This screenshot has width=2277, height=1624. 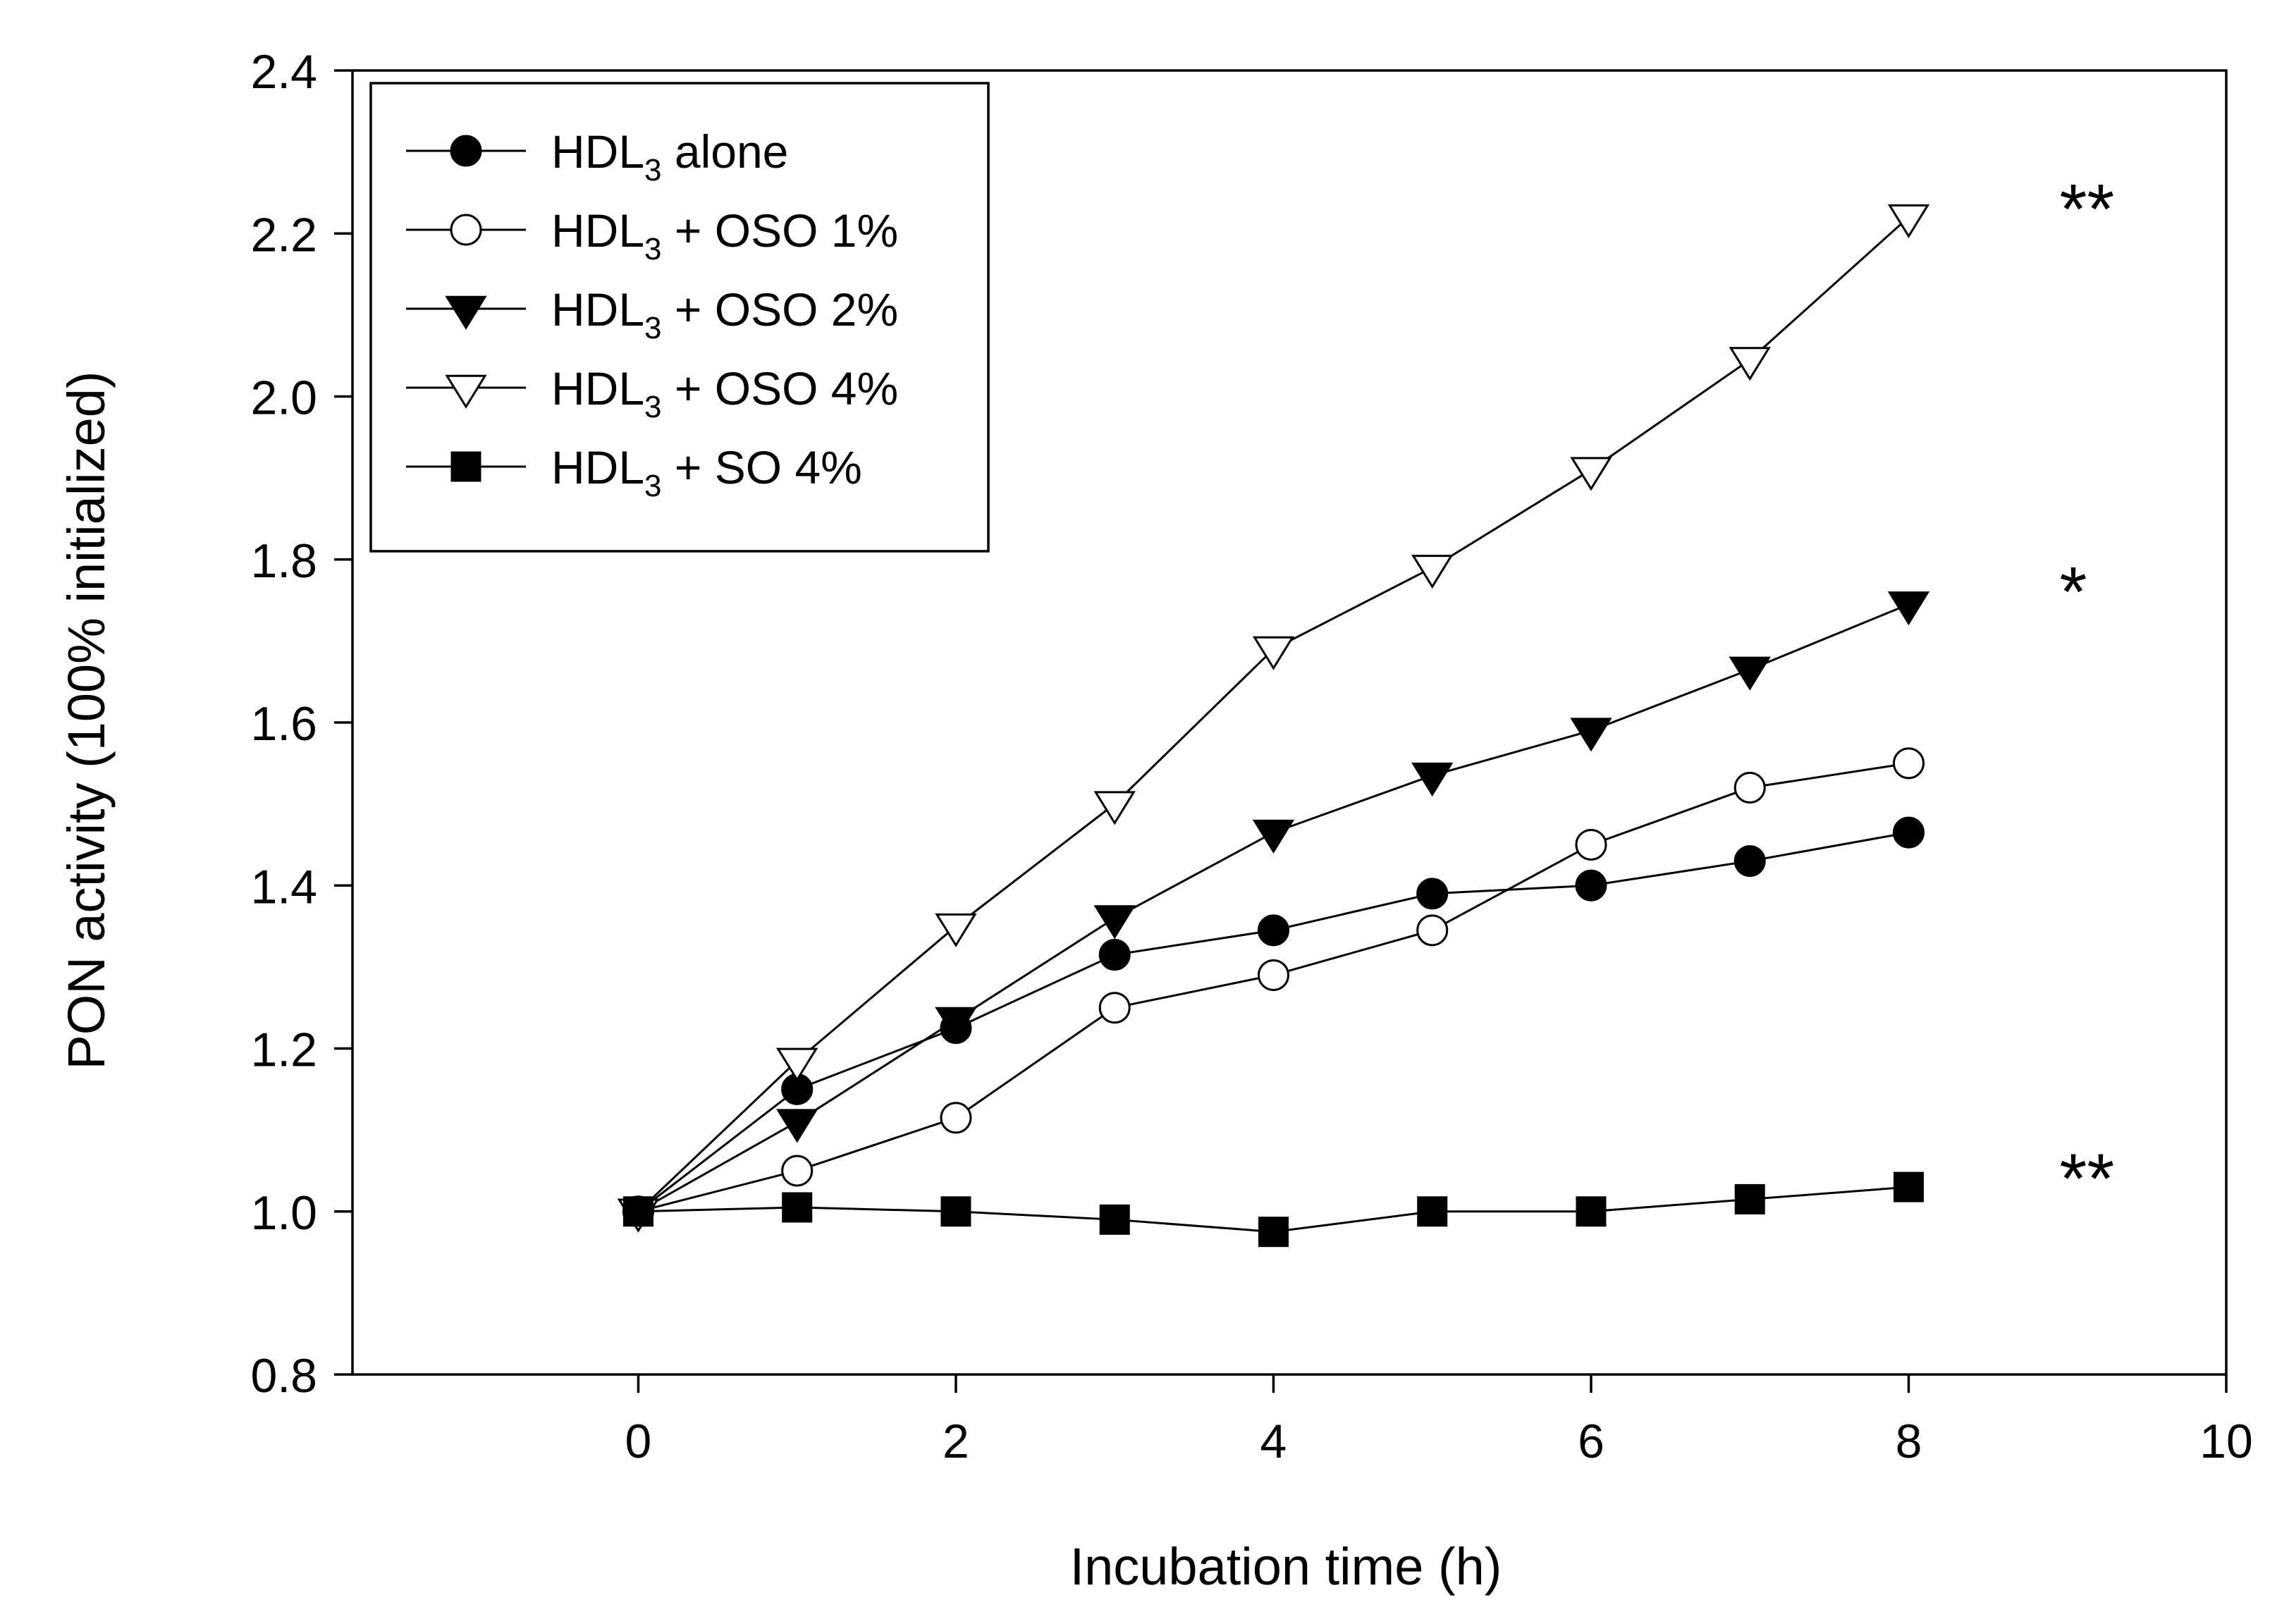 I want to click on legend-item: HDL3 + SO 4%, so click(x=634, y=472).